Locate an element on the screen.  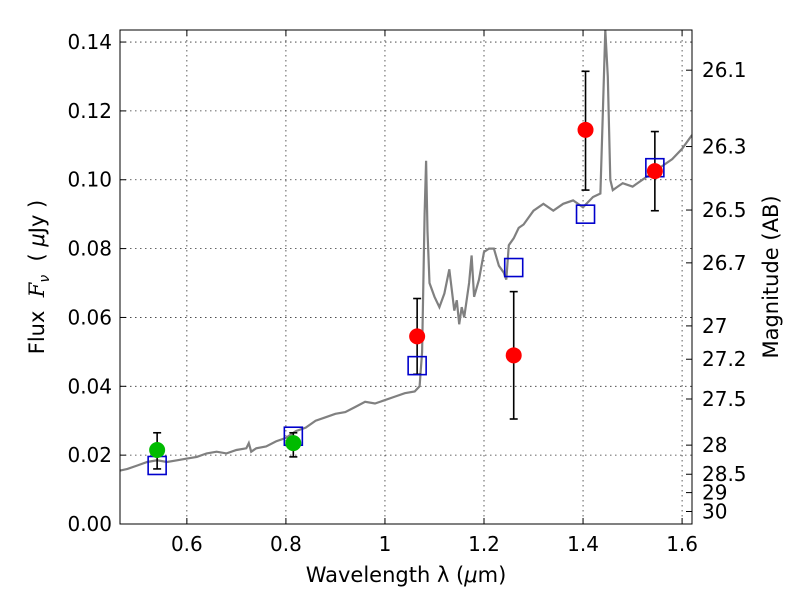
magnitude-tick-label: 27 is located at coordinates (714, 326).